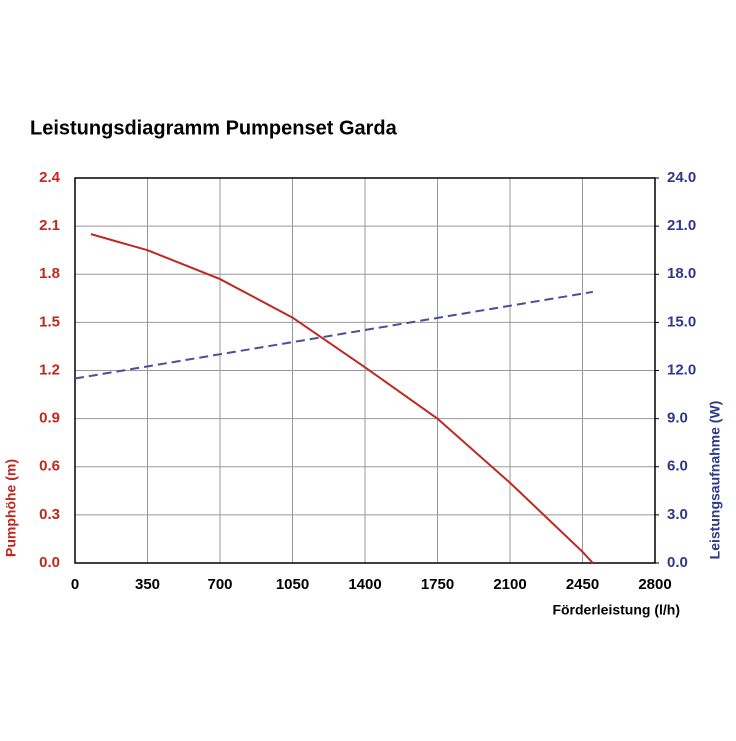  I want to click on y2-tick-label: 18.0, so click(681, 273).